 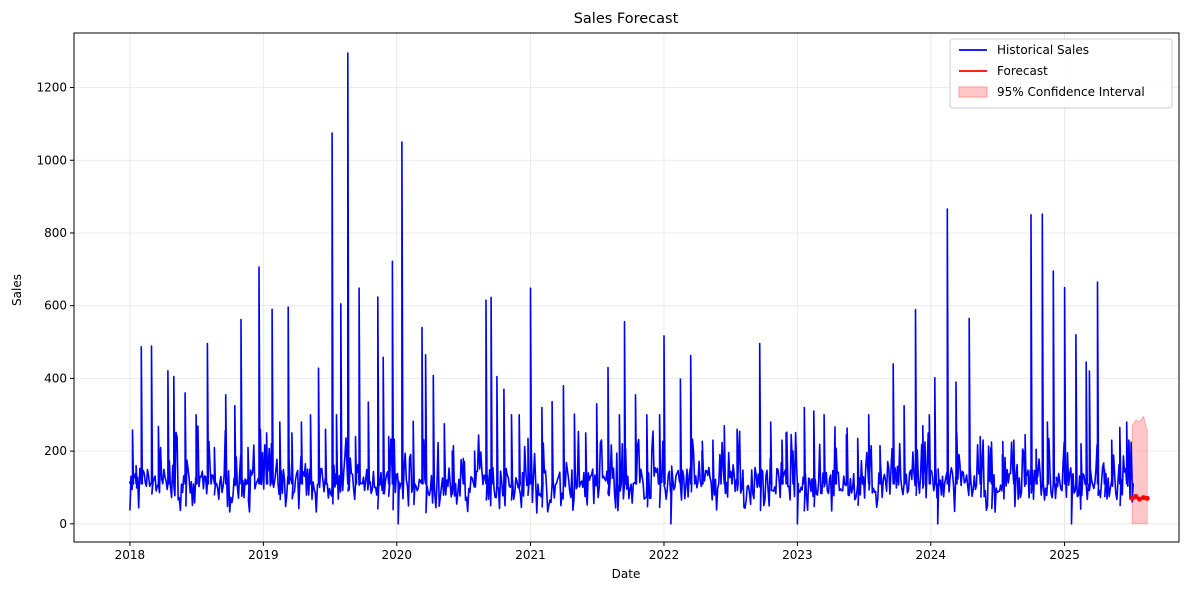 What do you see at coordinates (664, 555) in the screenshot?
I see `x-tick-label-2022: 2022` at bounding box center [664, 555].